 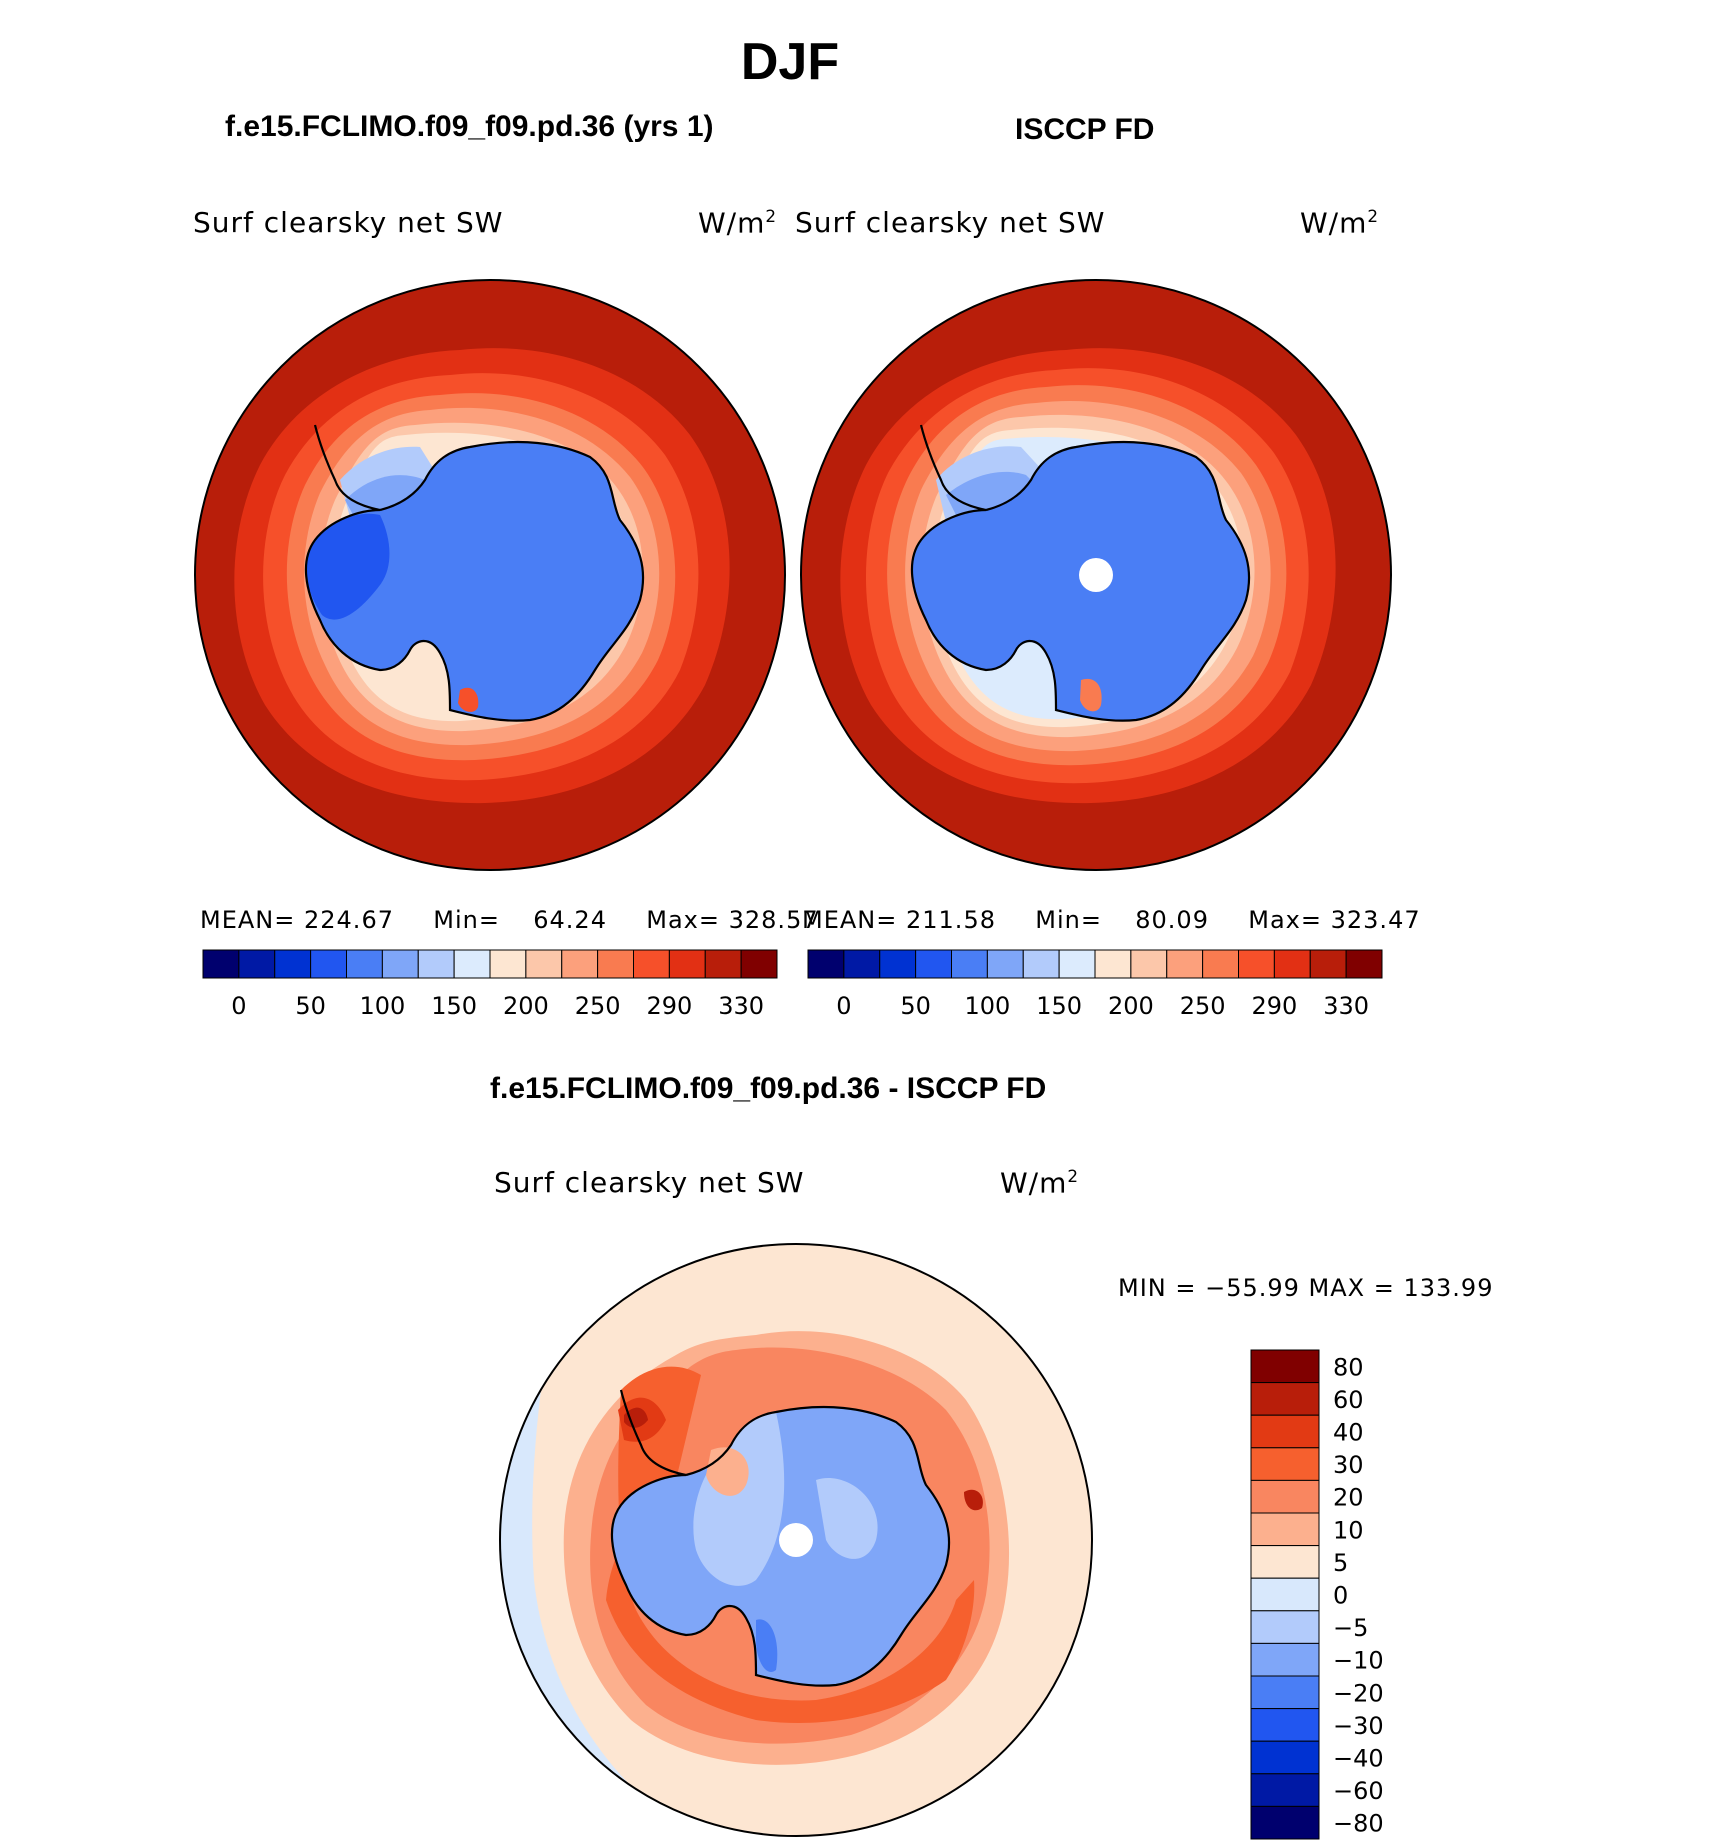 What do you see at coordinates (683, 920) in the screenshot?
I see `left-max-label: Max=` at bounding box center [683, 920].